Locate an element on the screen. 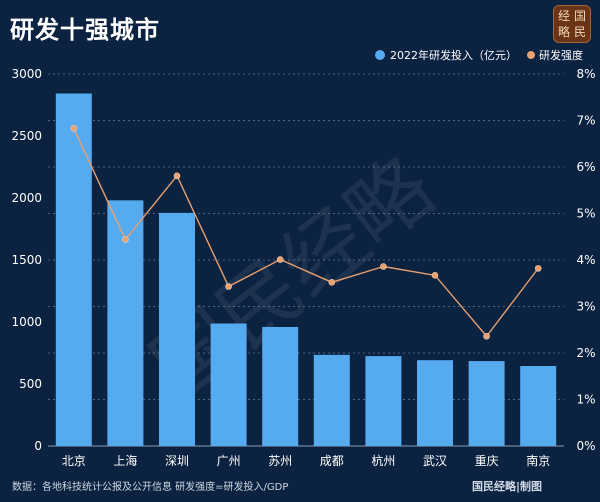 This screenshot has height=502, width=600. category-label: 武汉 is located at coordinates (435, 461).